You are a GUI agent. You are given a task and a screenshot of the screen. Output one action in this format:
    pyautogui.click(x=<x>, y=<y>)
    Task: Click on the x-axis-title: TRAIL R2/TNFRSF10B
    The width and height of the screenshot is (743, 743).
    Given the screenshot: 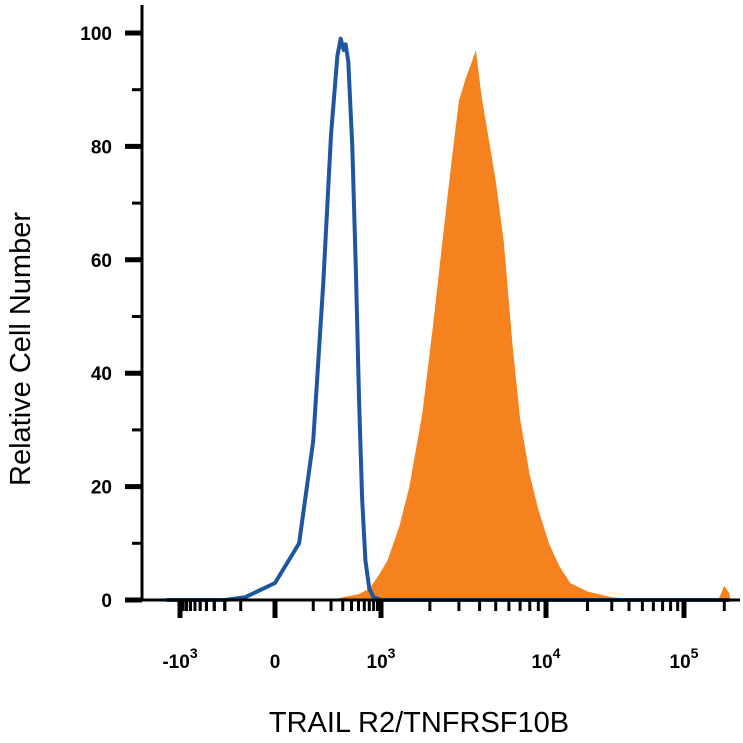 What is the action you would take?
    pyautogui.click(x=419, y=723)
    